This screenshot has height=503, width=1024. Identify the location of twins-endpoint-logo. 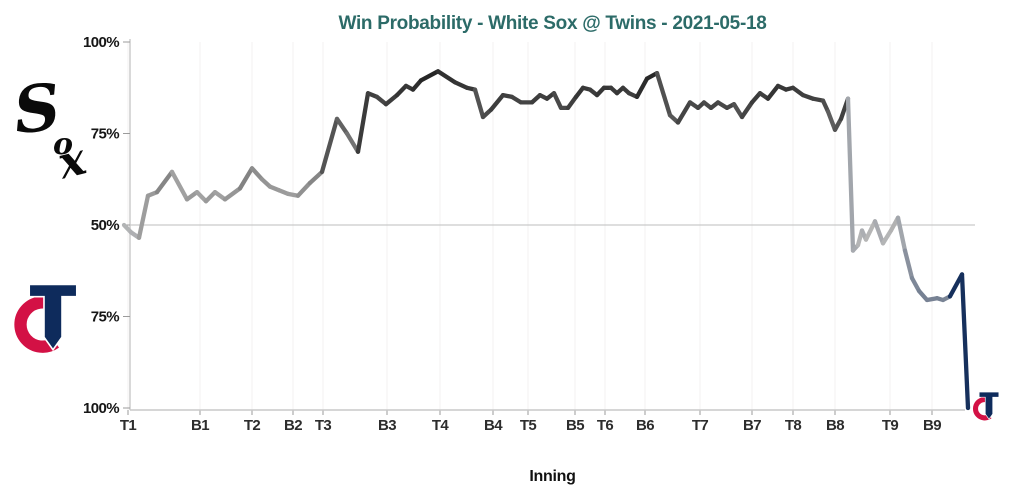
(989, 406).